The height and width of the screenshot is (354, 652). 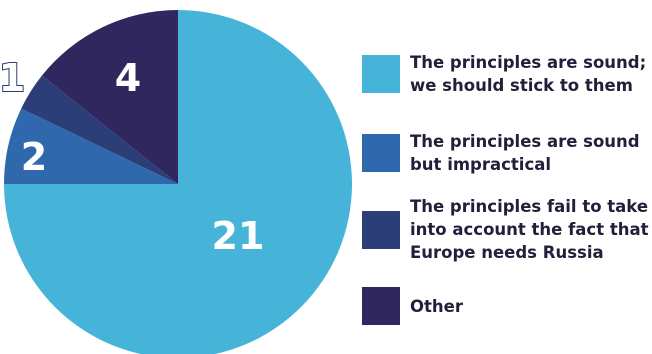 What do you see at coordinates (12, 78) in the screenshot?
I see `slice-value-label: 1` at bounding box center [12, 78].